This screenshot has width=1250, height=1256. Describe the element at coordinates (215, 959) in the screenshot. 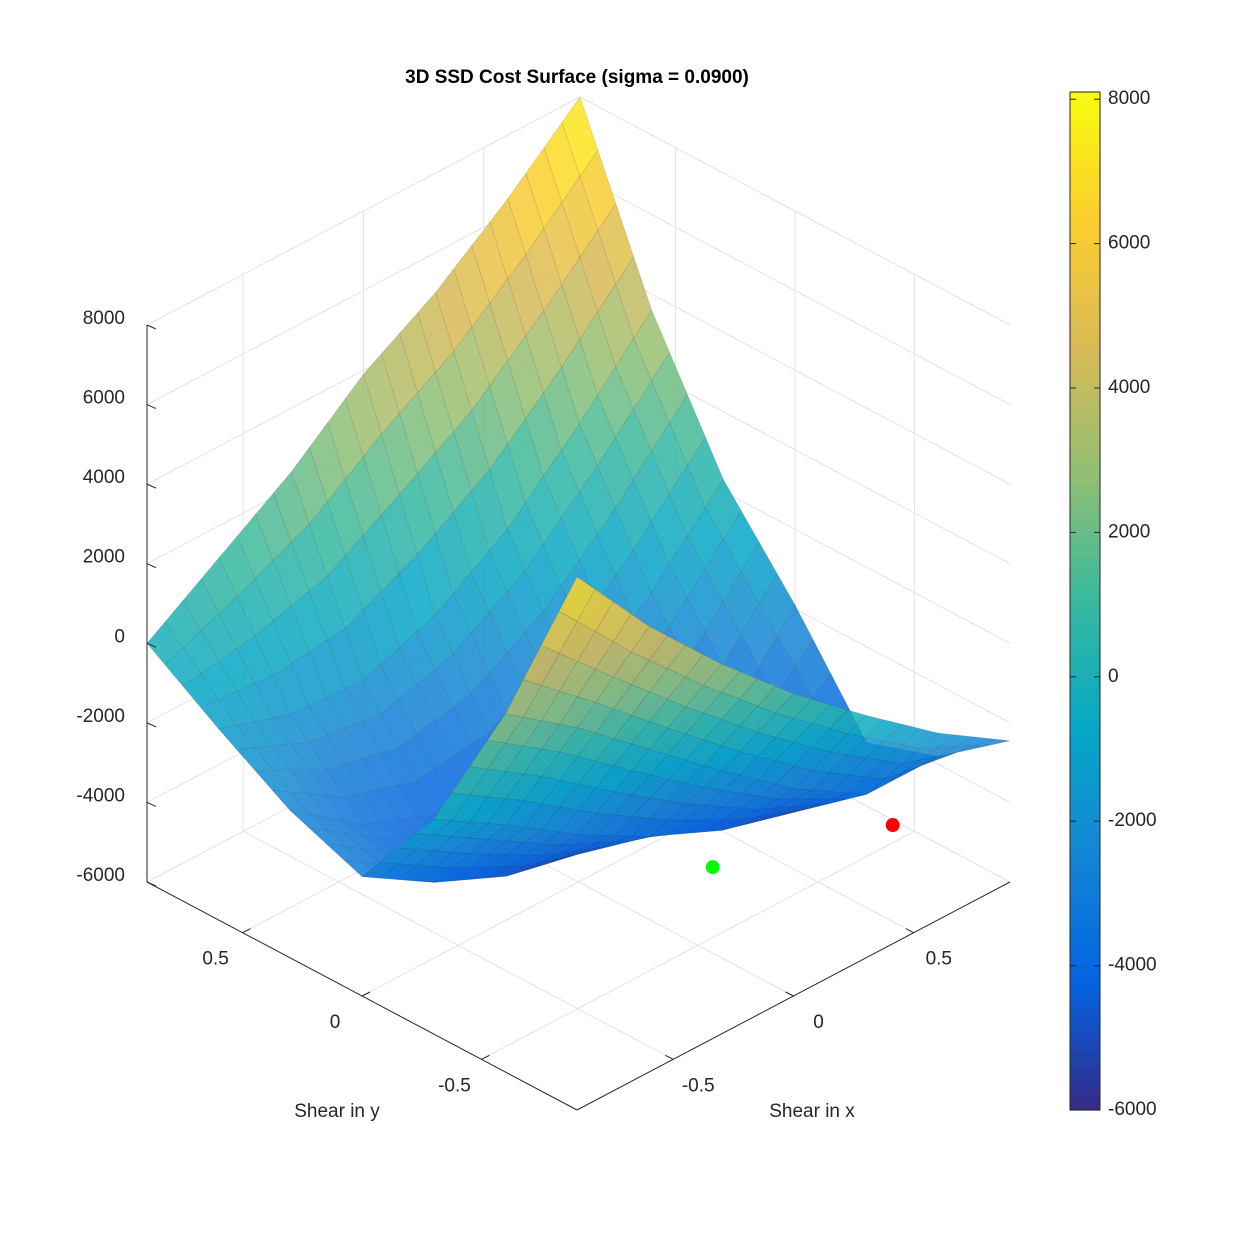

I see `y-tick-label: 0.5` at that location.